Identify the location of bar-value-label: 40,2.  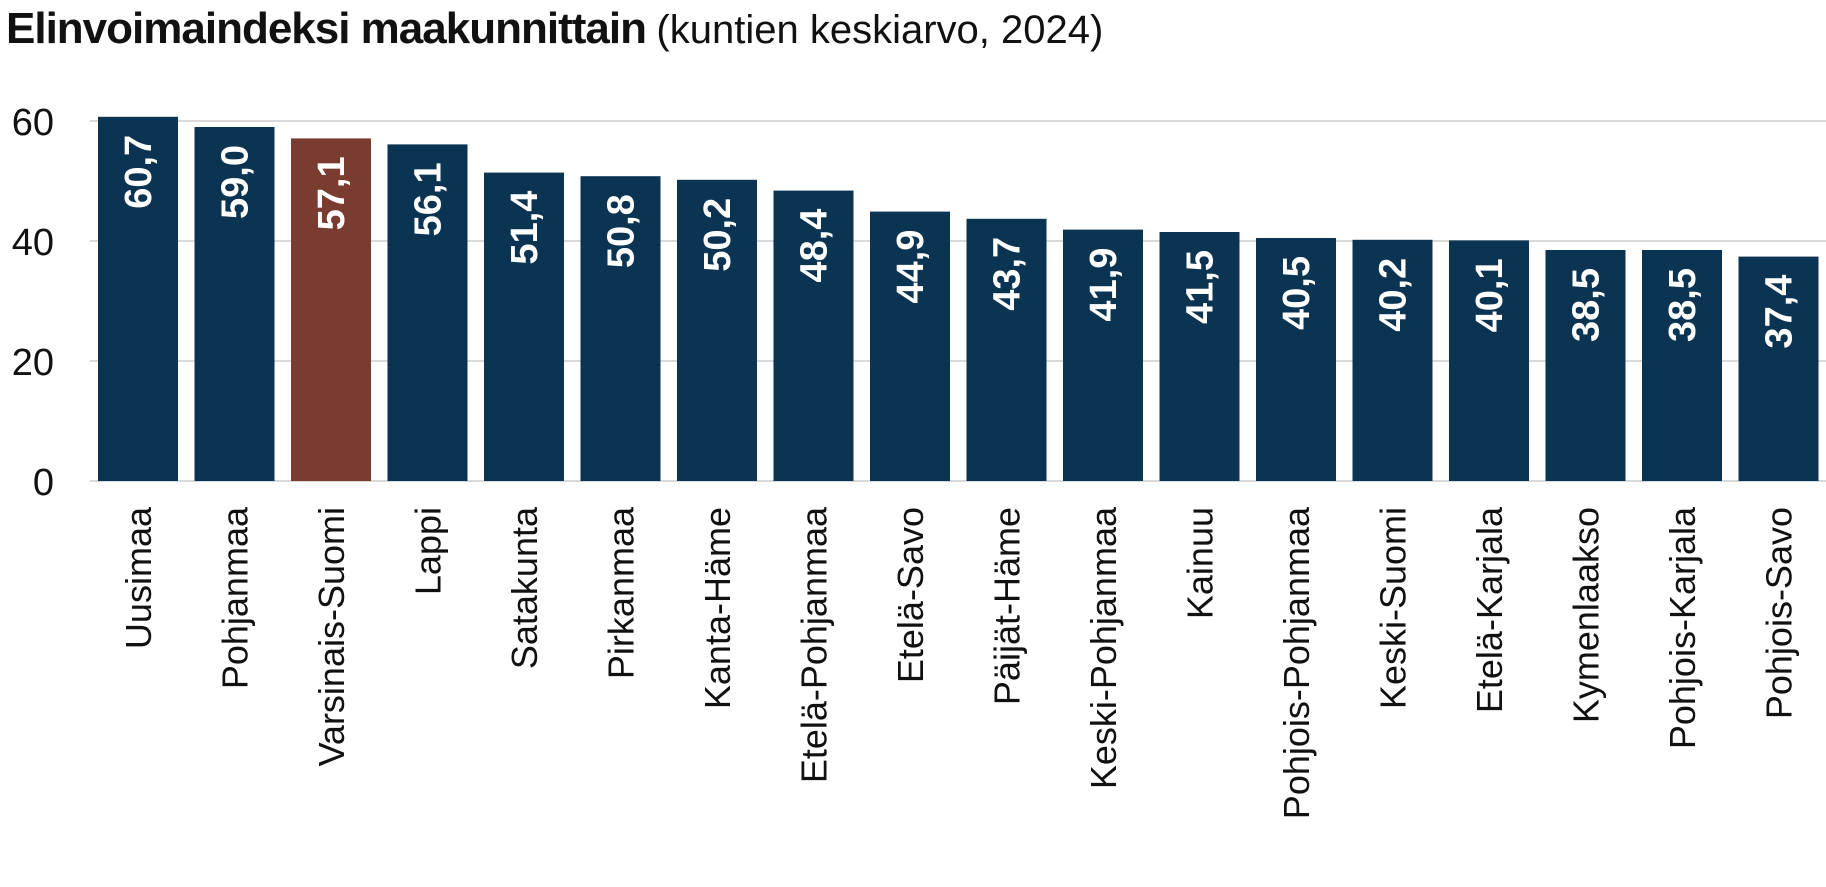
(1394, 295).